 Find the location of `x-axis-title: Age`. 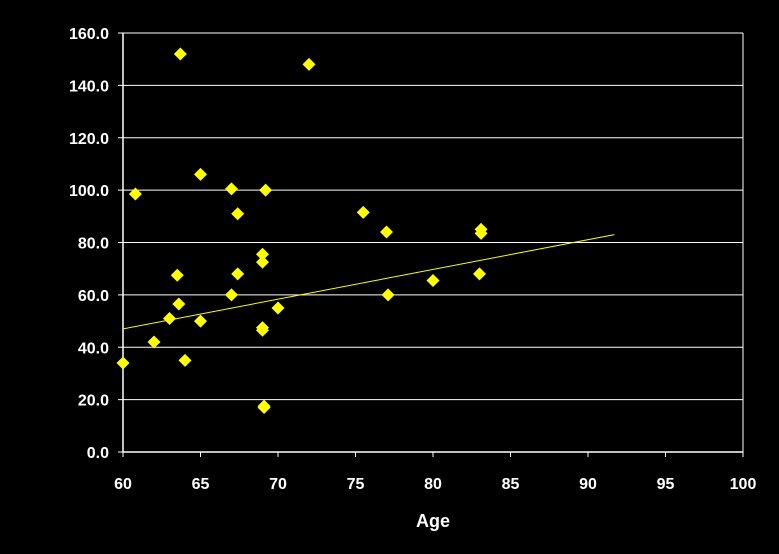

x-axis-title: Age is located at coordinates (433, 521).